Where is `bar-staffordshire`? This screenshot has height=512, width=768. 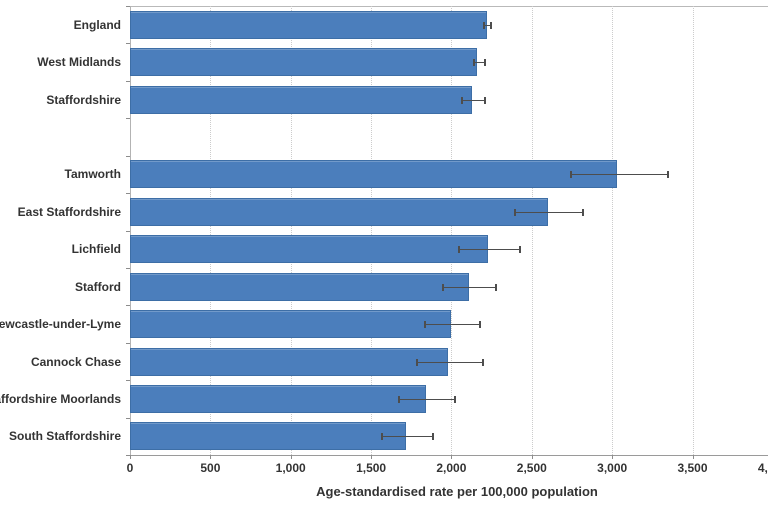 bar-staffordshire is located at coordinates (301, 99).